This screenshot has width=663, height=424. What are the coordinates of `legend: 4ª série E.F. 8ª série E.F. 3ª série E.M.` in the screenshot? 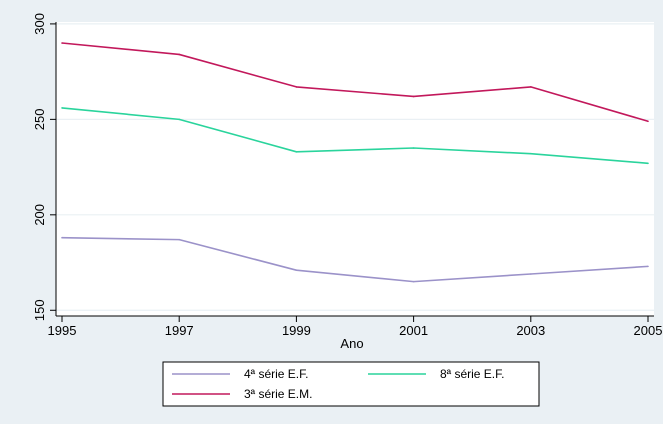 It's located at (351, 384).